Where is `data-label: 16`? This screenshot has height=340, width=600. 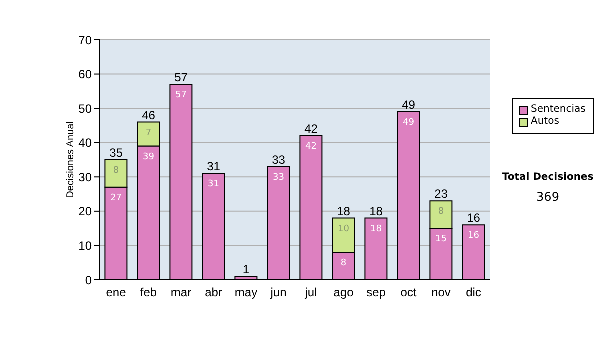
data-label: 16 is located at coordinates (474, 236).